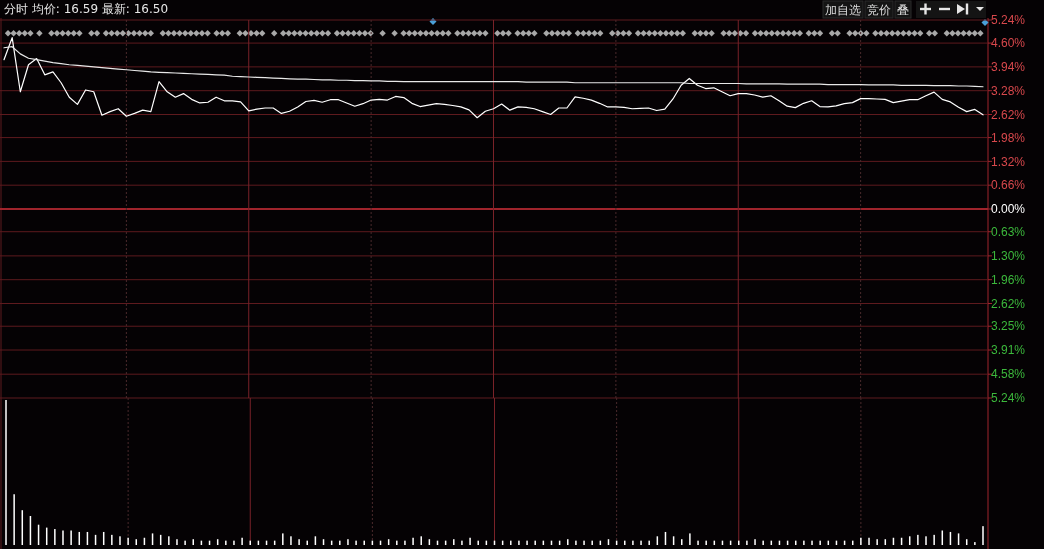  What do you see at coordinates (1008, 209) in the screenshot?
I see `y-tick-label: 0.00%` at bounding box center [1008, 209].